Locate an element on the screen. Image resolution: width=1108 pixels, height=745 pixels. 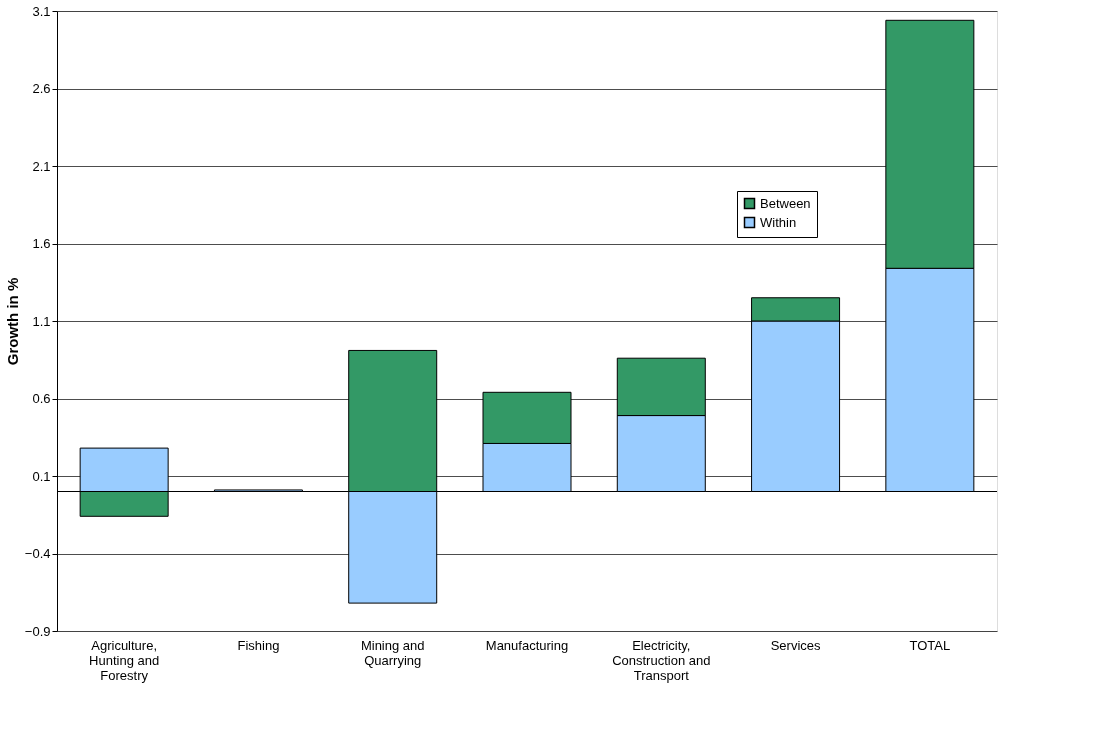
x-tick-label: Agriculture, Hunting and Forestry is located at coordinates (124, 660).